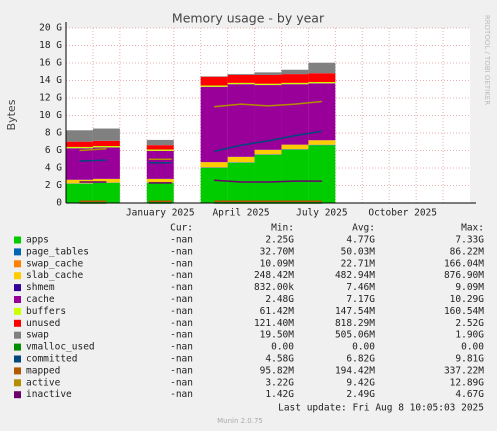  Describe the element at coordinates (53, 133) in the screenshot. I see `y-tick-label: 8 G` at that location.